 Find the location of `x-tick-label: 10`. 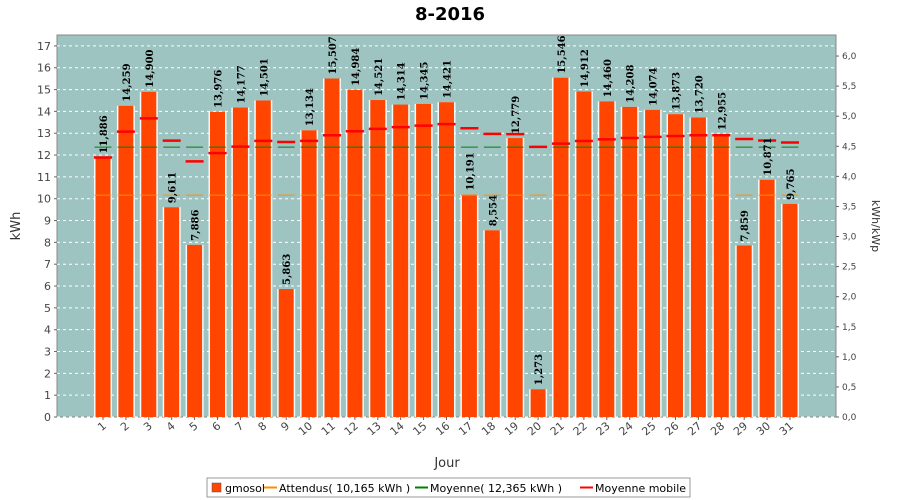

x-tick-label: 10 is located at coordinates (305, 428).